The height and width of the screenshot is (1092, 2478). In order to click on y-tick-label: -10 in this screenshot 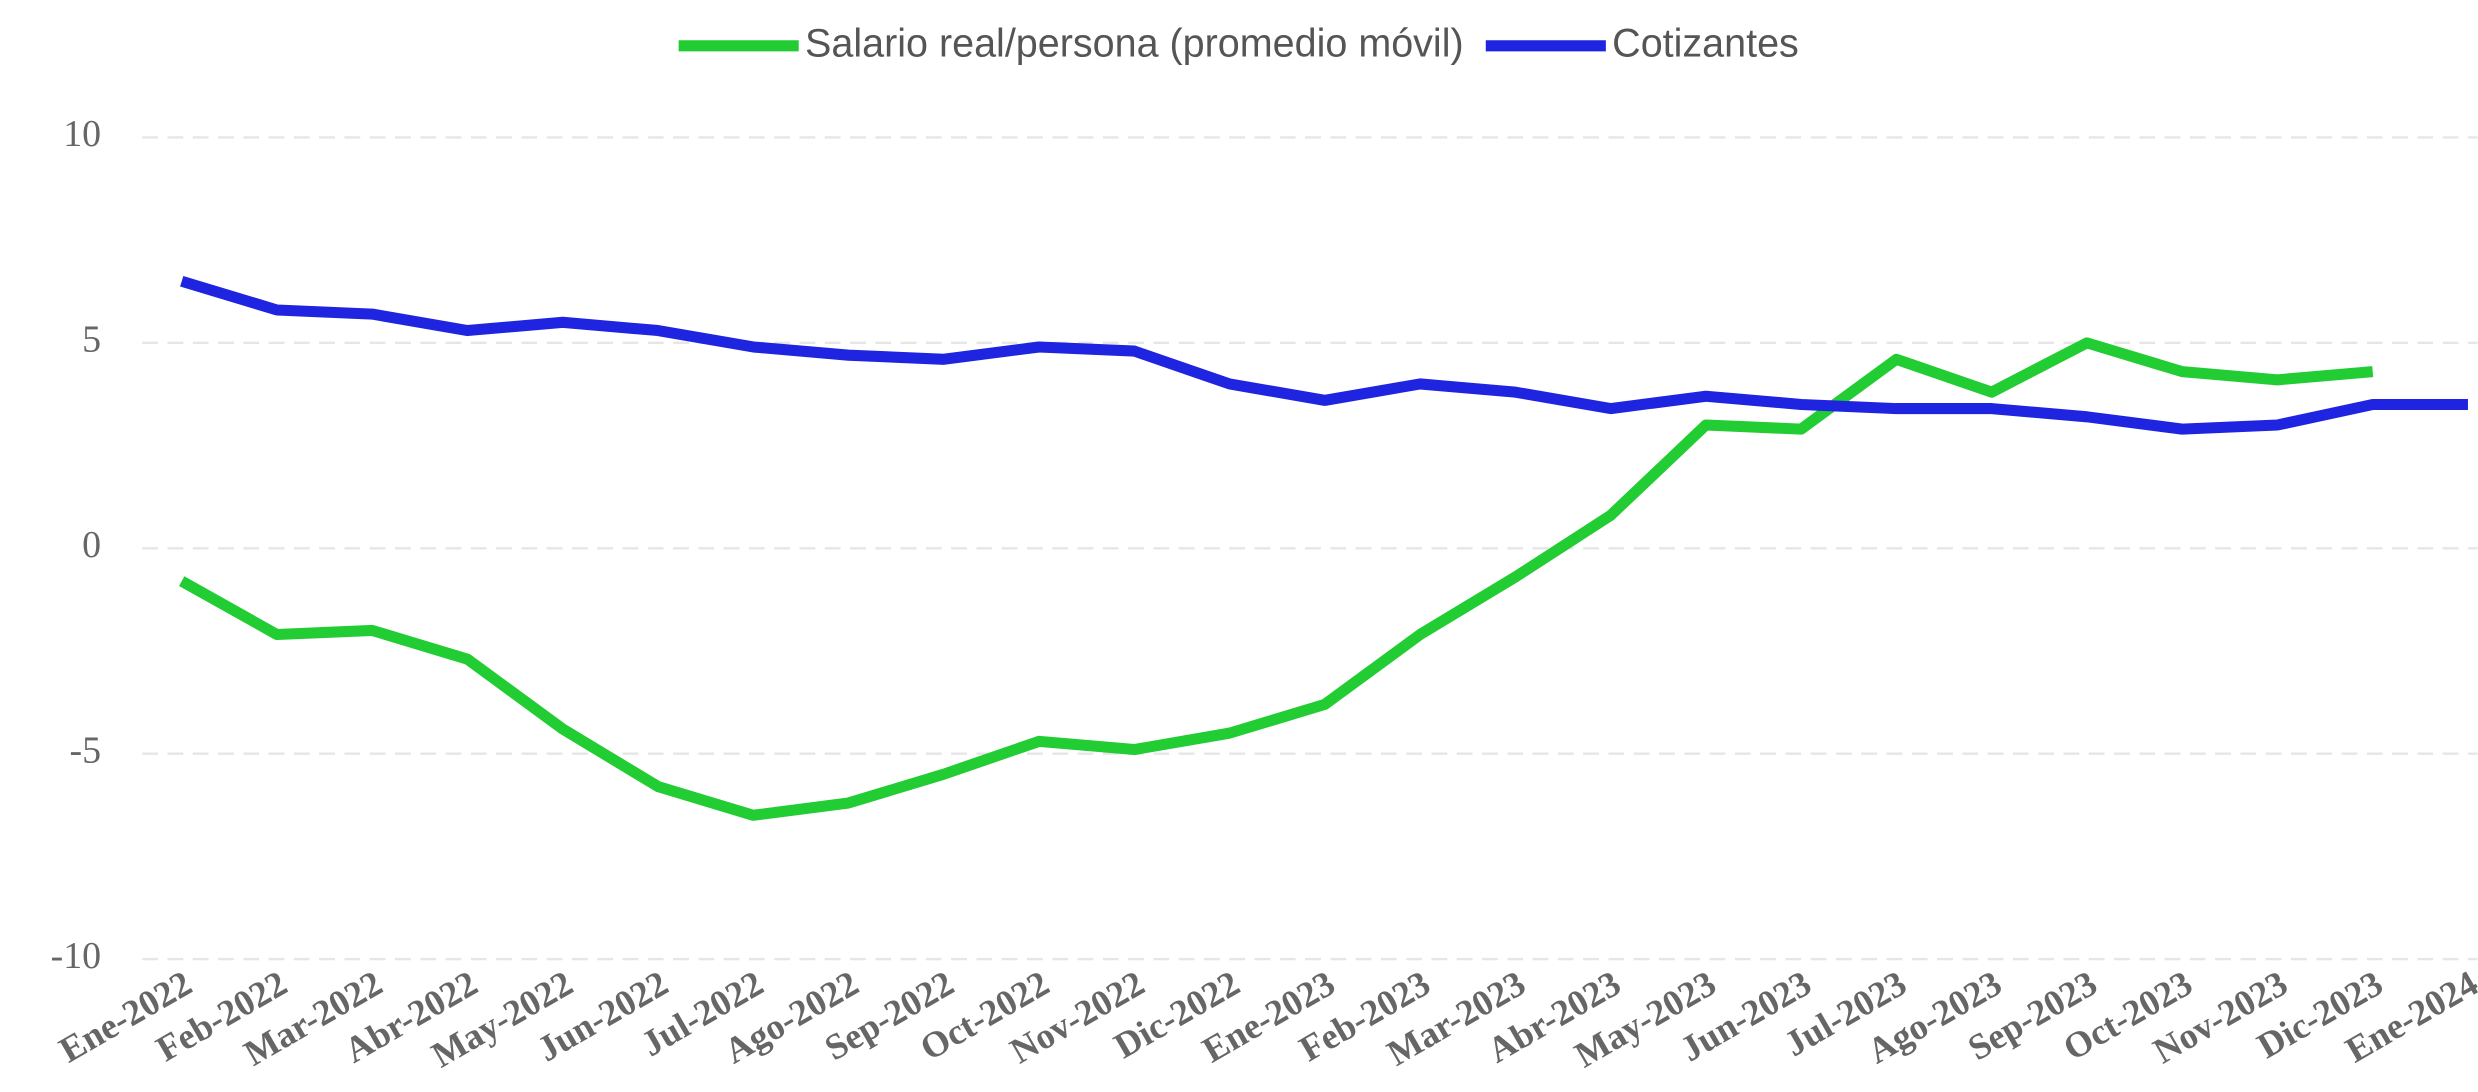, I will do `click(76, 956)`.